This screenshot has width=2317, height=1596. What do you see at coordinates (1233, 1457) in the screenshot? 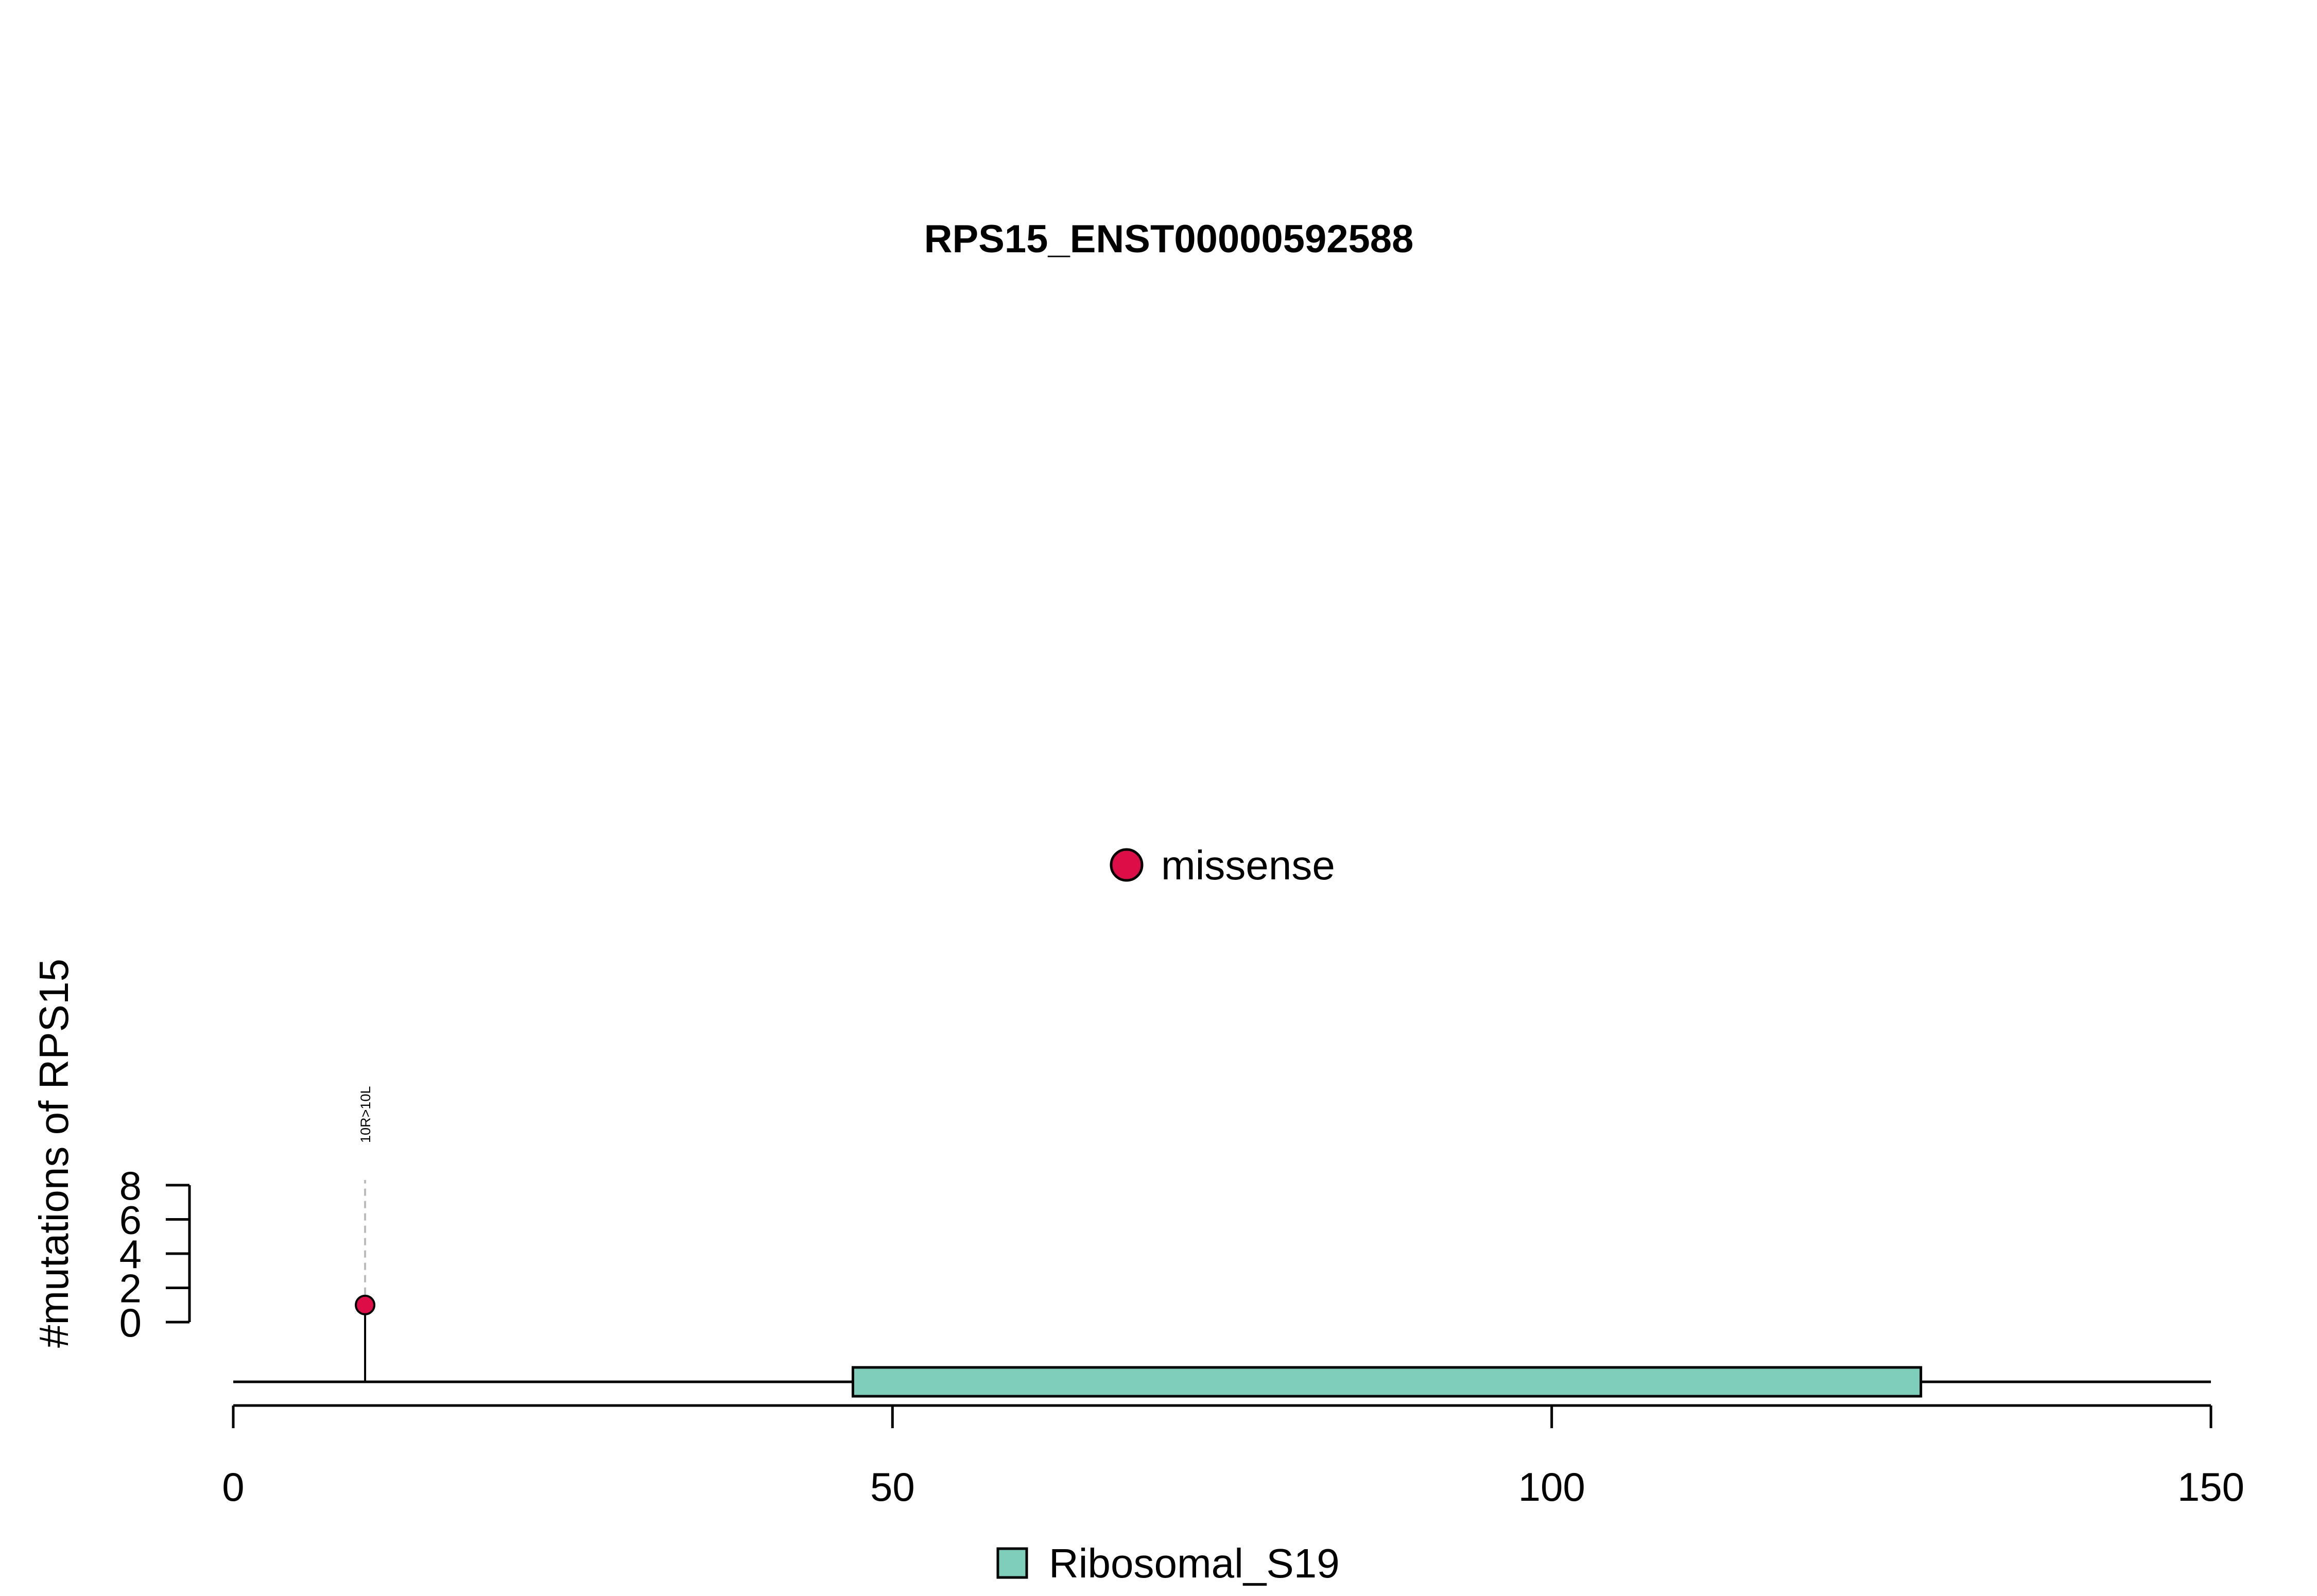
I see `x-axis: 0 50 100 150` at bounding box center [1233, 1457].